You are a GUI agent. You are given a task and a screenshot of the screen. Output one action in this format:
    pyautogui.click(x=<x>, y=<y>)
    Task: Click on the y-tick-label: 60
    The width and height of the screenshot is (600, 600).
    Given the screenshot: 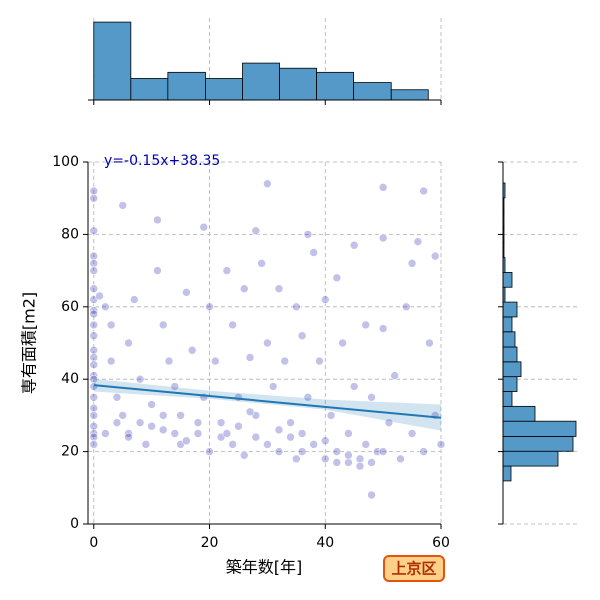 What is the action you would take?
    pyautogui.click(x=70, y=307)
    